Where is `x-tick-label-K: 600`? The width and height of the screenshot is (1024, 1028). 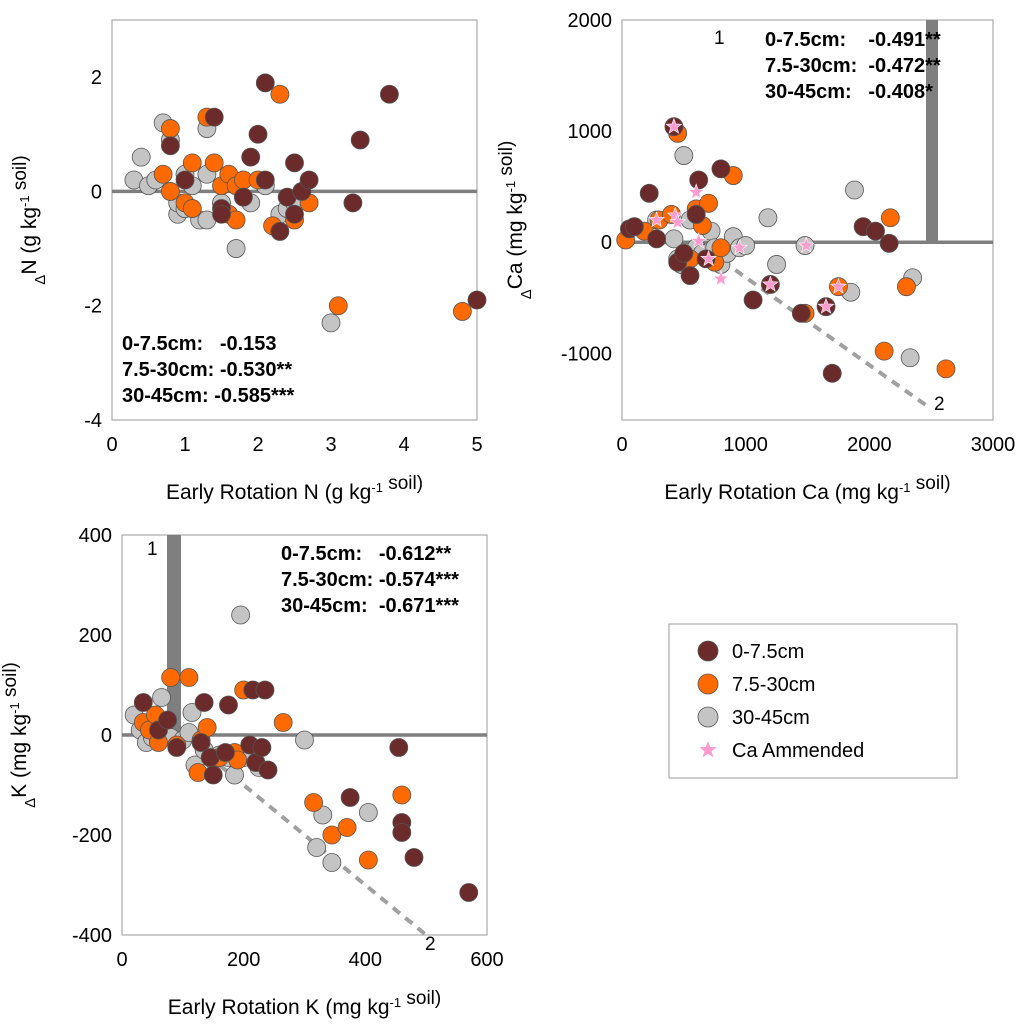 x-tick-label-K: 600 is located at coordinates (486, 960).